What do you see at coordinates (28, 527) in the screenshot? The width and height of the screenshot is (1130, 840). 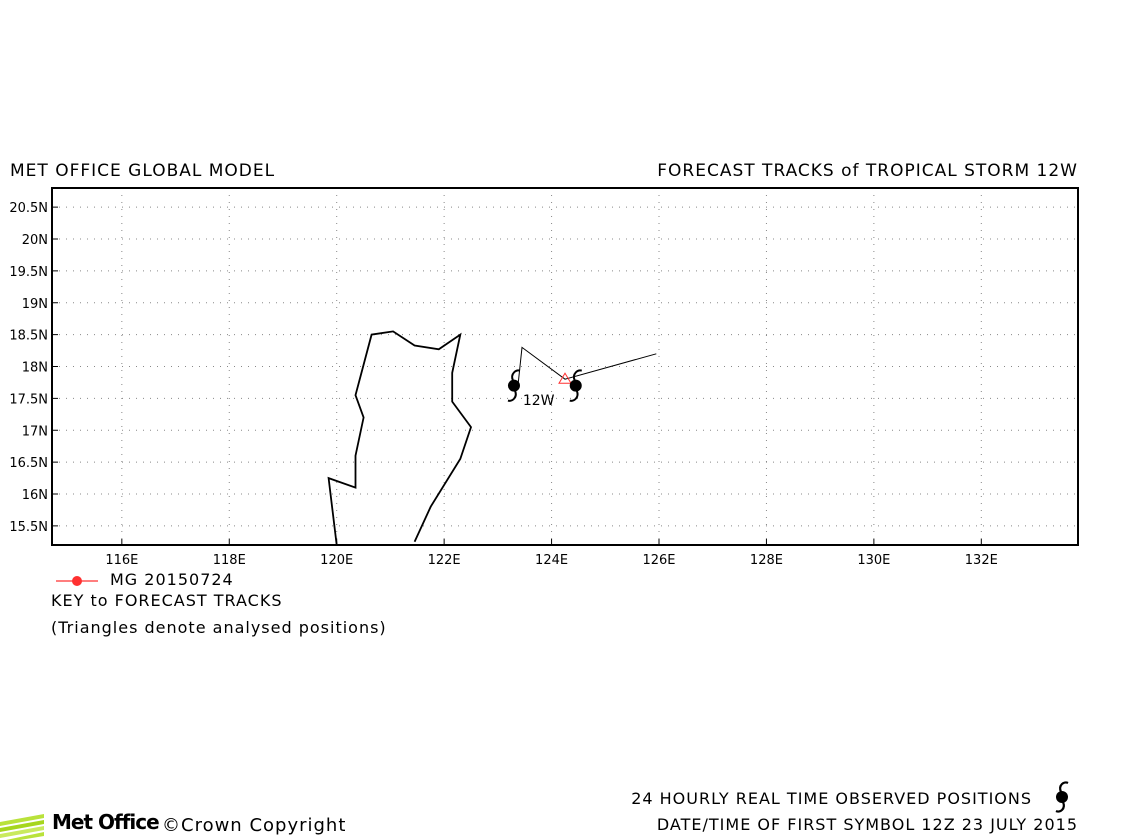 I see `lat-tick-label: 15.5N` at bounding box center [28, 527].